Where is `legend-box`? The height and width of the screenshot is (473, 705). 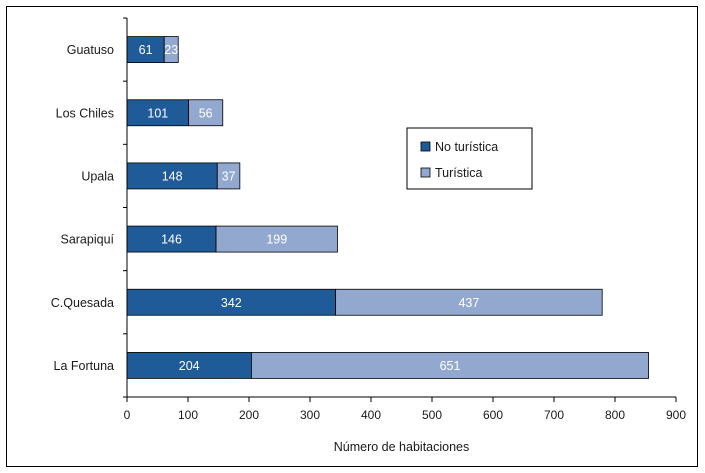 legend-box is located at coordinates (469, 158).